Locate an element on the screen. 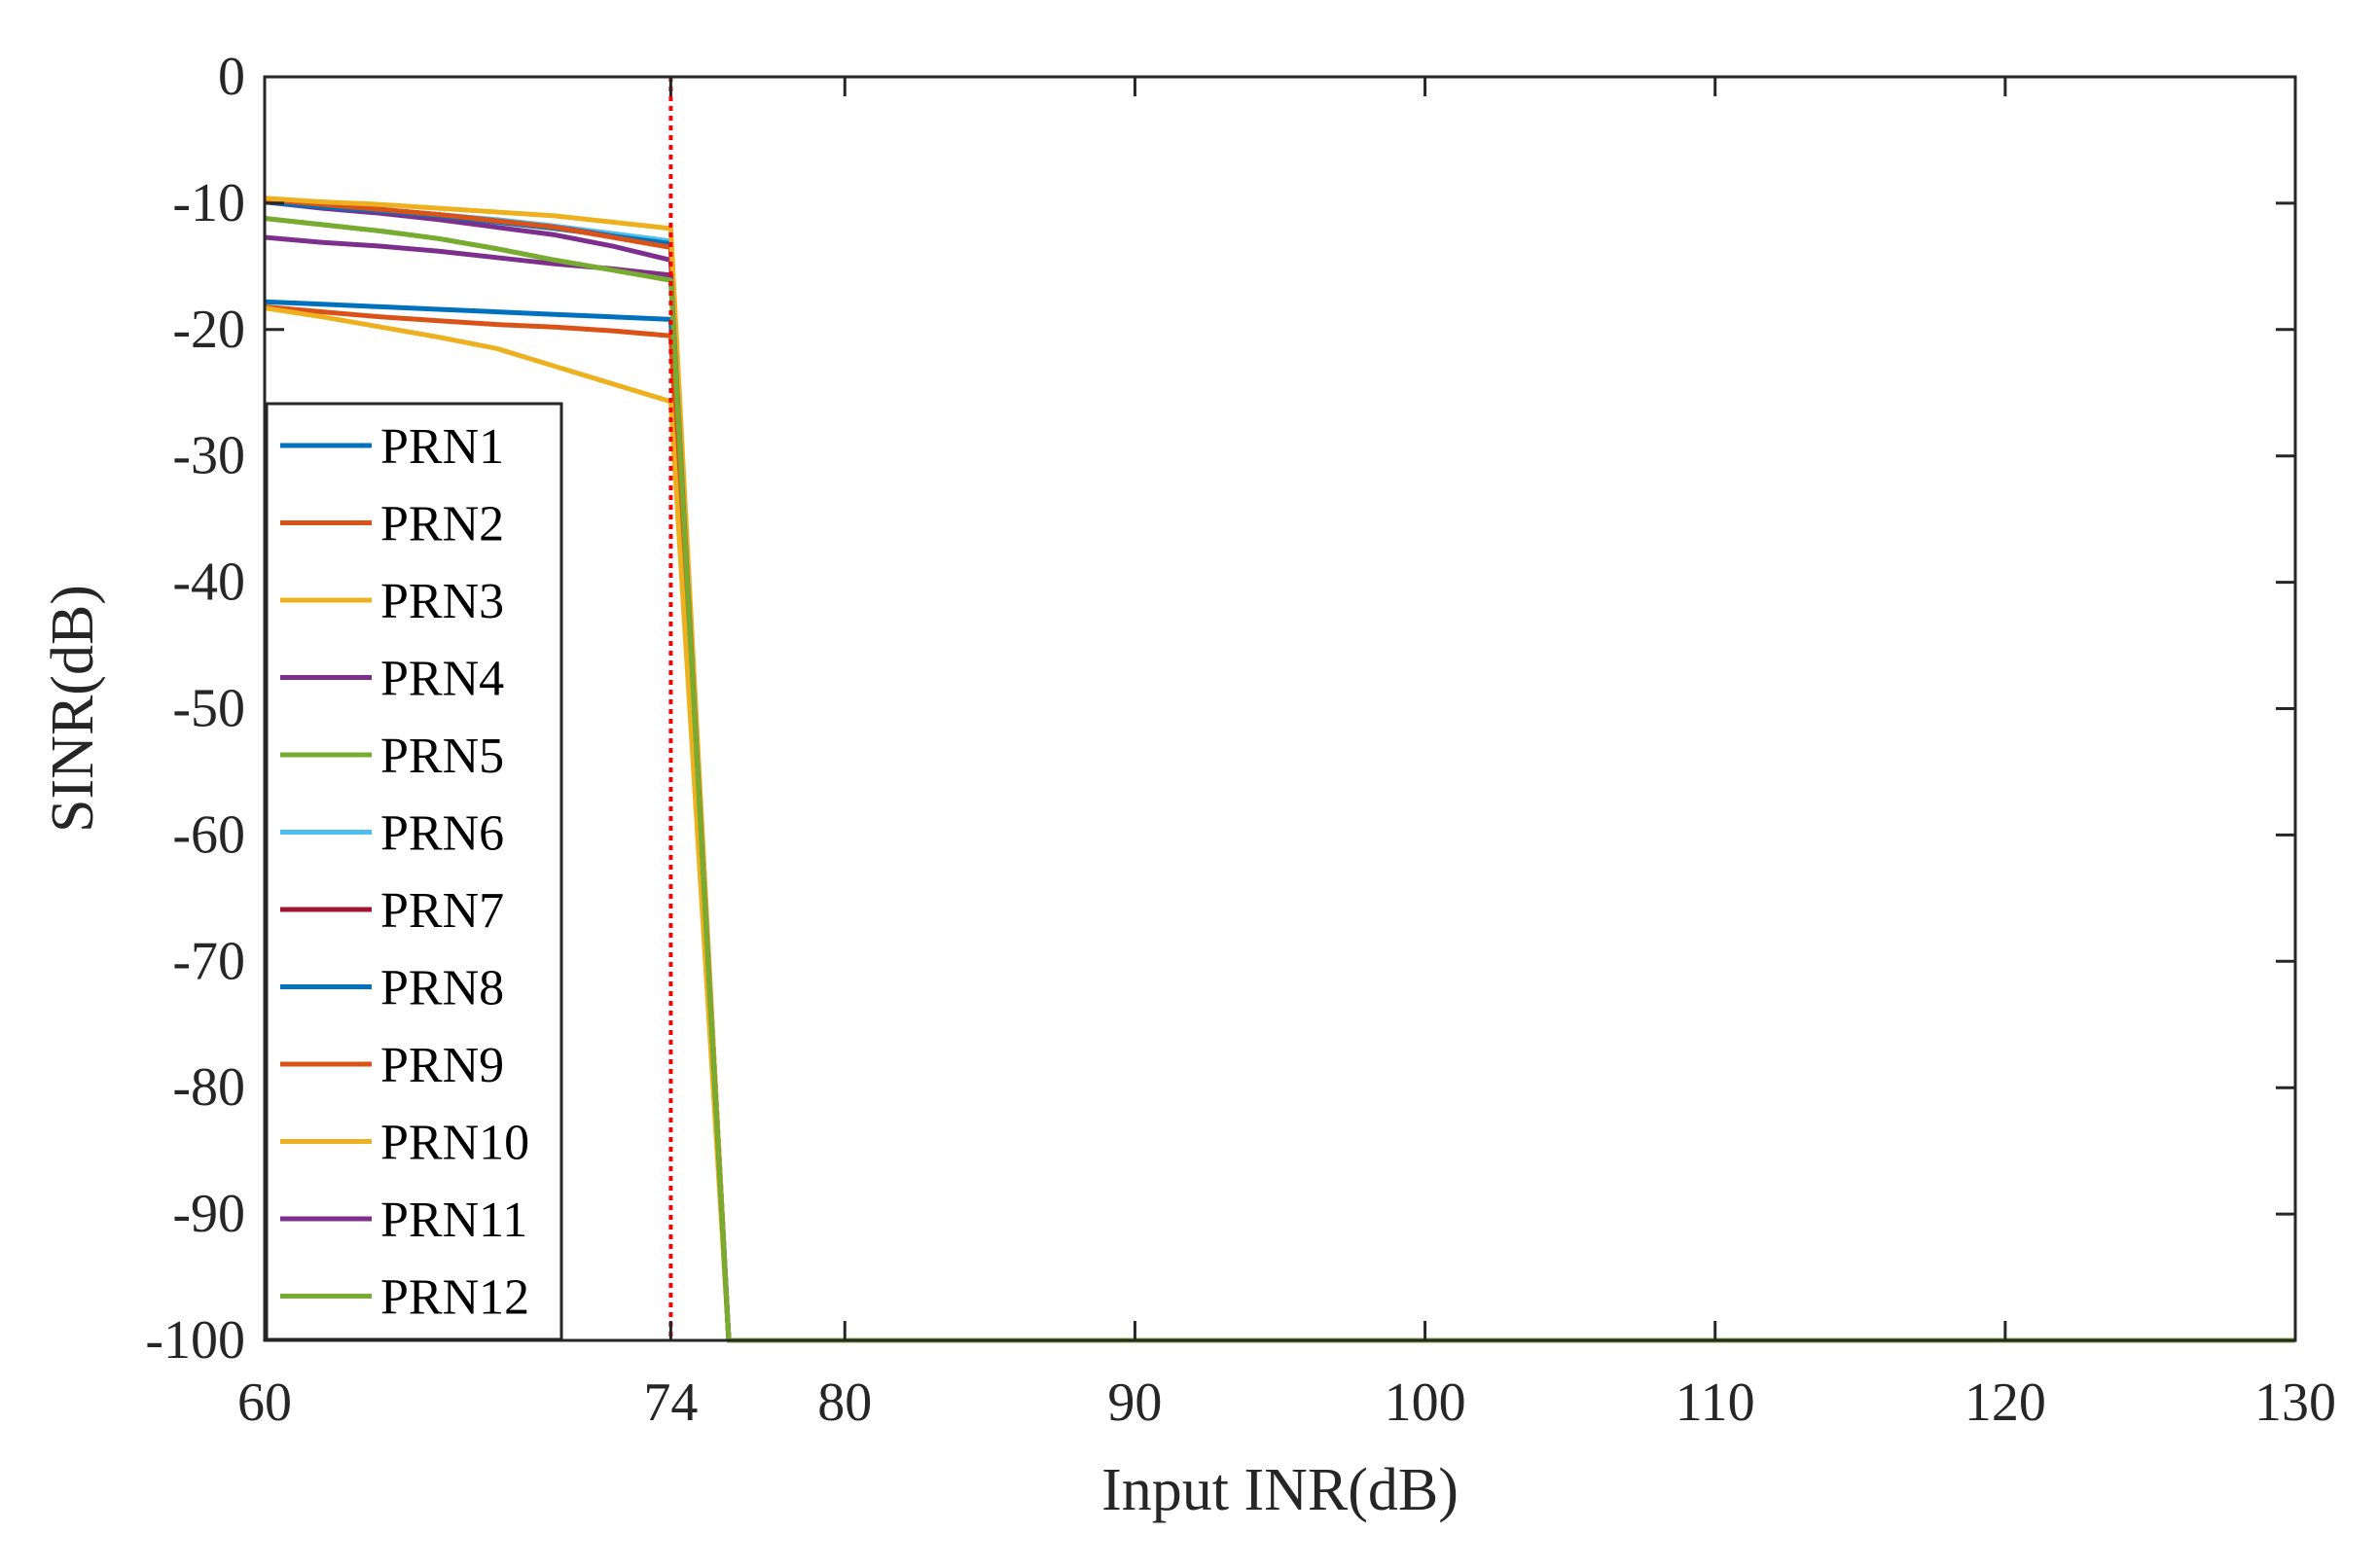  y-tick-label: -10 is located at coordinates (208, 203).